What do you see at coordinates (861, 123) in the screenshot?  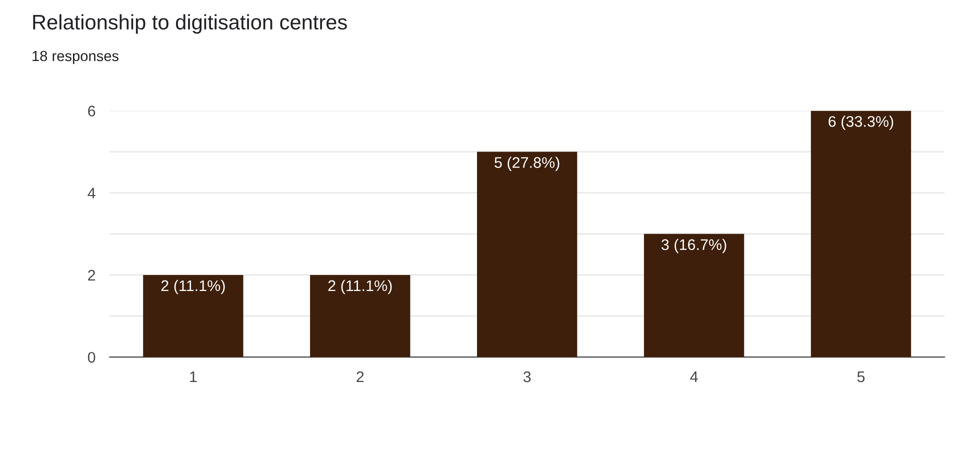 I see `data-label: 6 (33.3%)` at bounding box center [861, 123].